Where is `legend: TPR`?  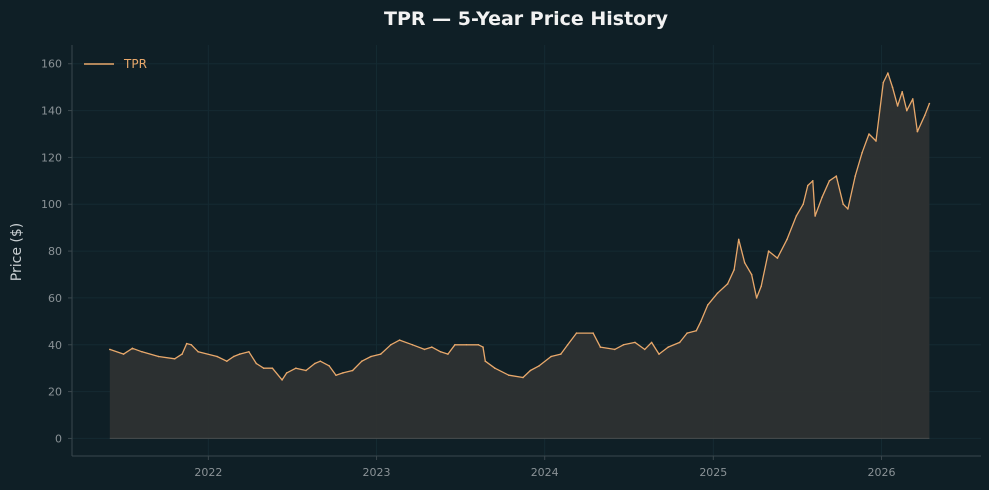
legend: TPR is located at coordinates (115, 64).